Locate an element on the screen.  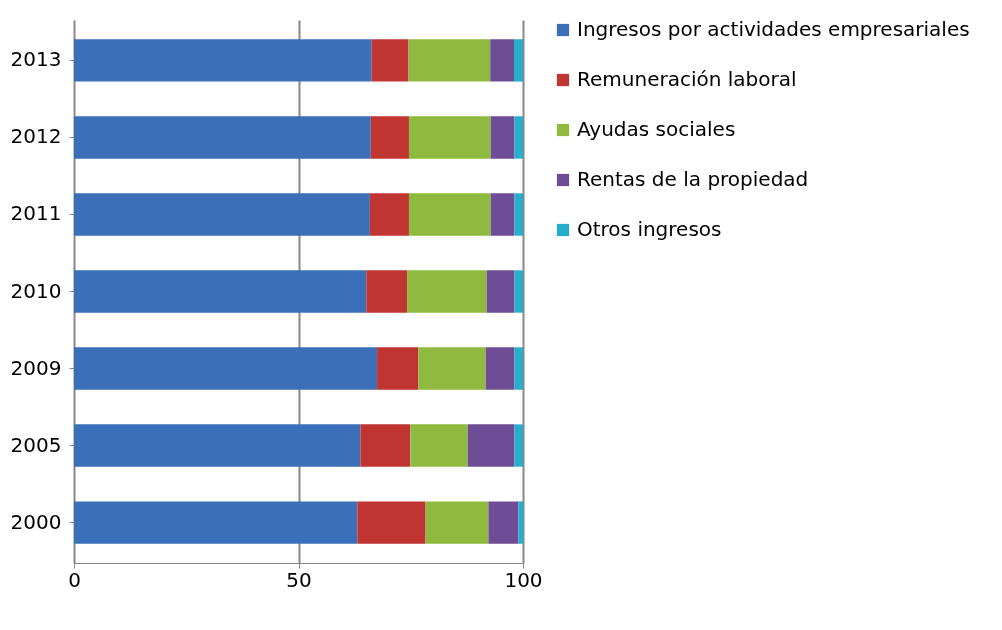
y-tick-label: 2013 is located at coordinates (36, 59).